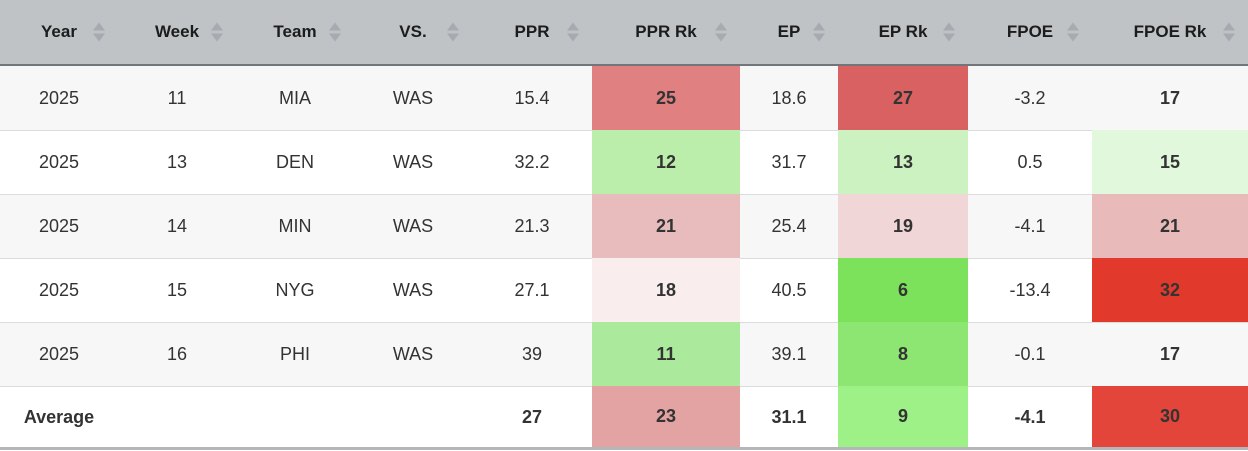 The height and width of the screenshot is (451, 1248). Describe the element at coordinates (1030, 162) in the screenshot. I see `cell-fpoe: 0.5` at that location.